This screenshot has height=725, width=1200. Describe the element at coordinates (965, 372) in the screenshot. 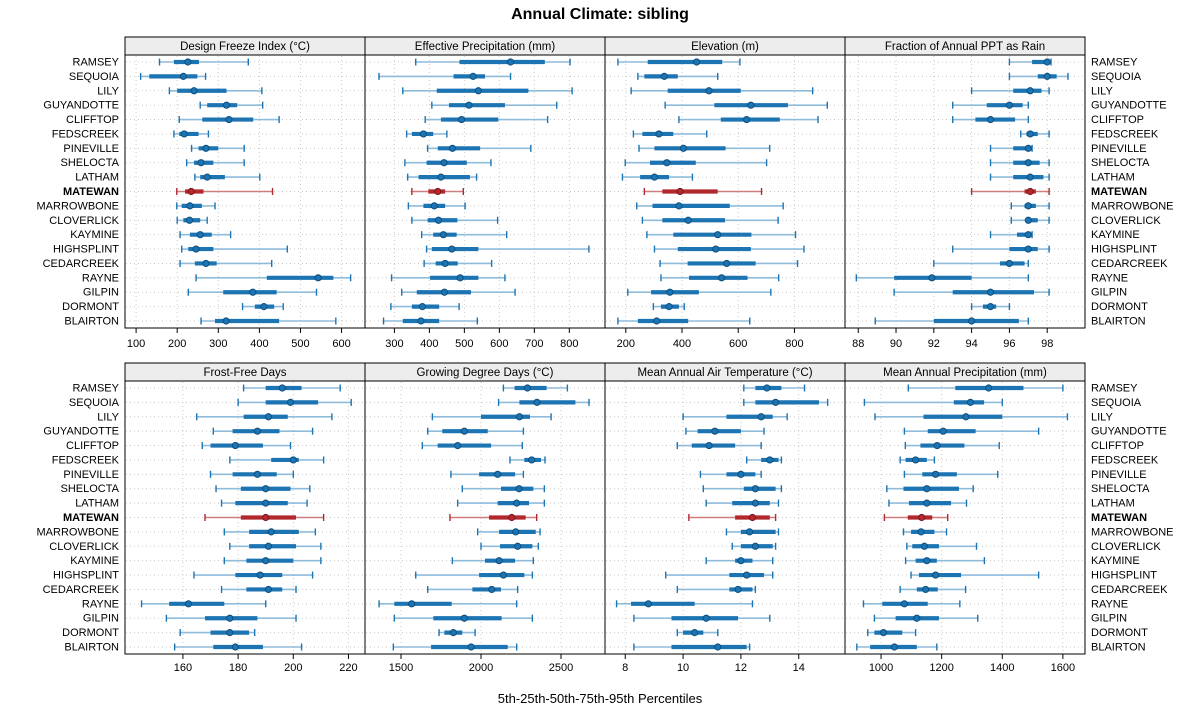

I see `panel-strip` at that location.